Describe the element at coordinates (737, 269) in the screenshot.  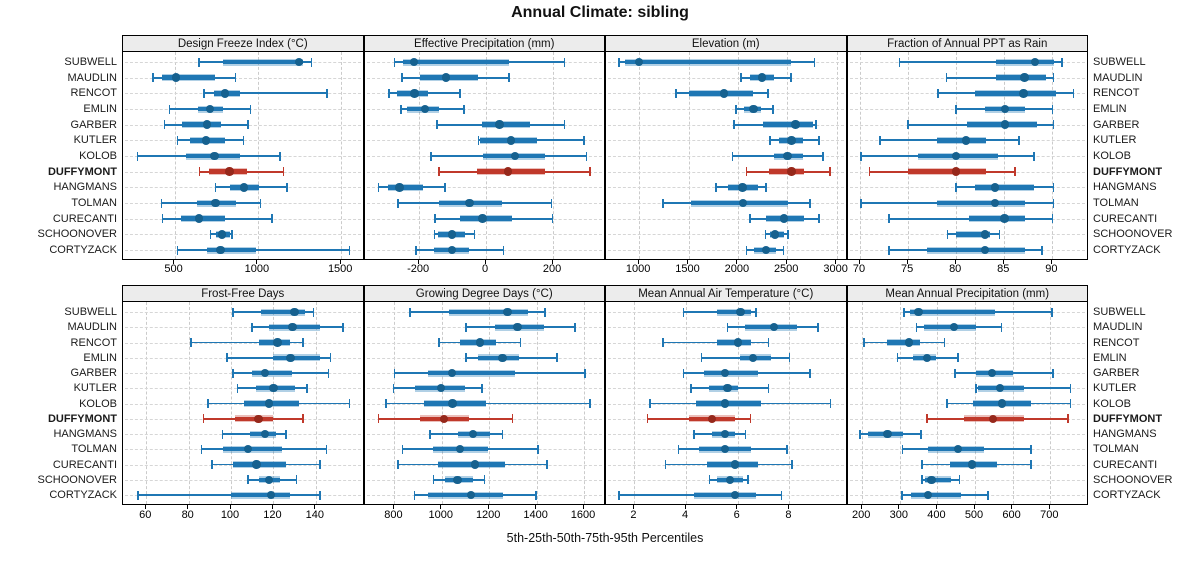
I see `axis-tick-label: 2000` at that location.